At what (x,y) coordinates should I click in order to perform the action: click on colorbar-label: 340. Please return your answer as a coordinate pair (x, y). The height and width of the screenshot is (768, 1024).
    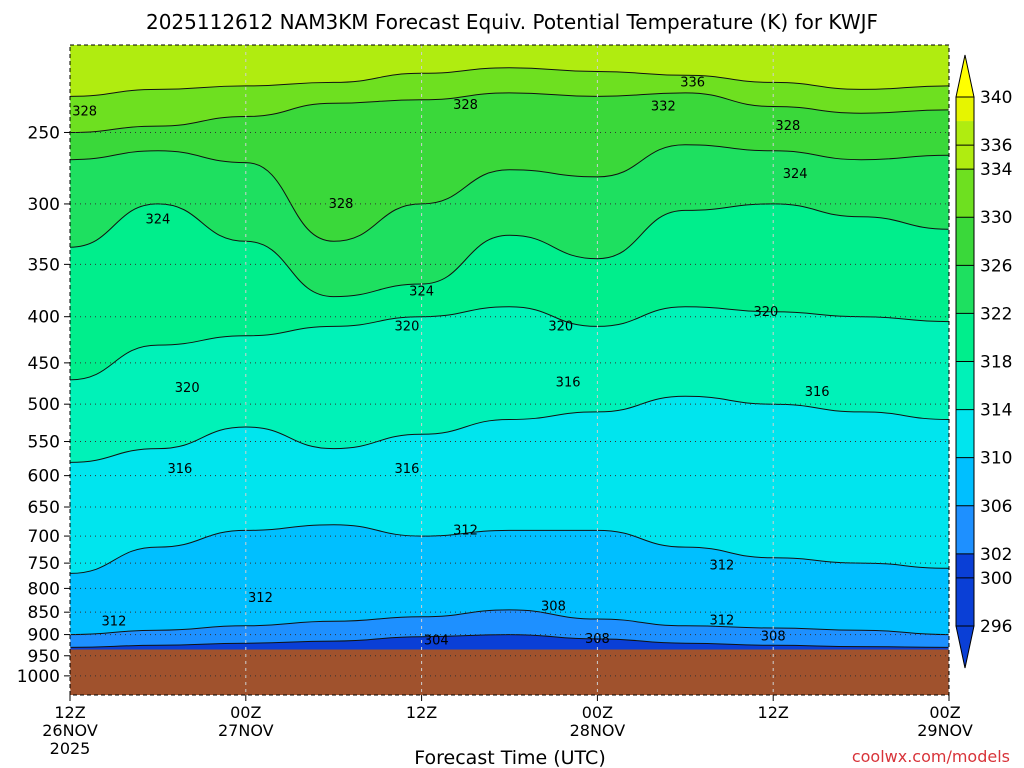
    Looking at the image, I should click on (996, 98).